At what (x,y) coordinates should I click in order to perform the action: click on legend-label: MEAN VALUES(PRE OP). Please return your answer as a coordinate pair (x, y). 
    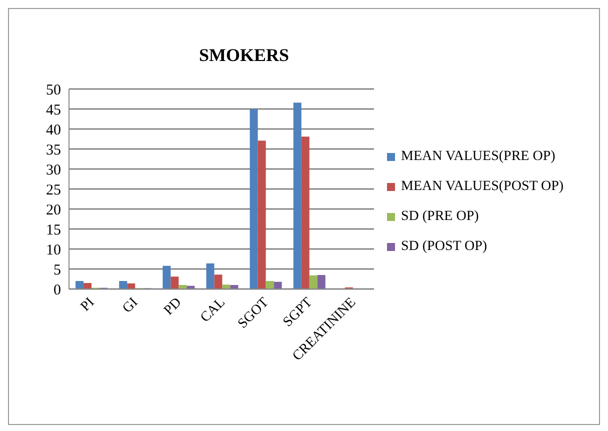
    Looking at the image, I should click on (478, 157).